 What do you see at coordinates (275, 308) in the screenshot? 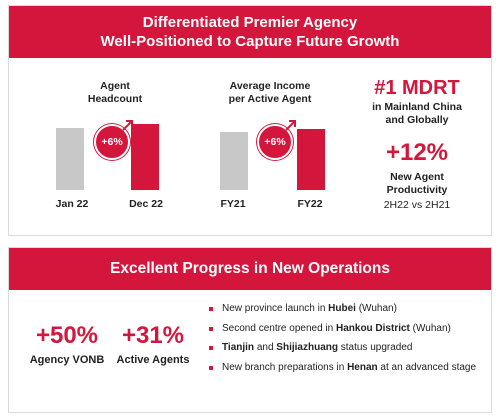
I see `bullet-text: New province launch in` at bounding box center [275, 308].